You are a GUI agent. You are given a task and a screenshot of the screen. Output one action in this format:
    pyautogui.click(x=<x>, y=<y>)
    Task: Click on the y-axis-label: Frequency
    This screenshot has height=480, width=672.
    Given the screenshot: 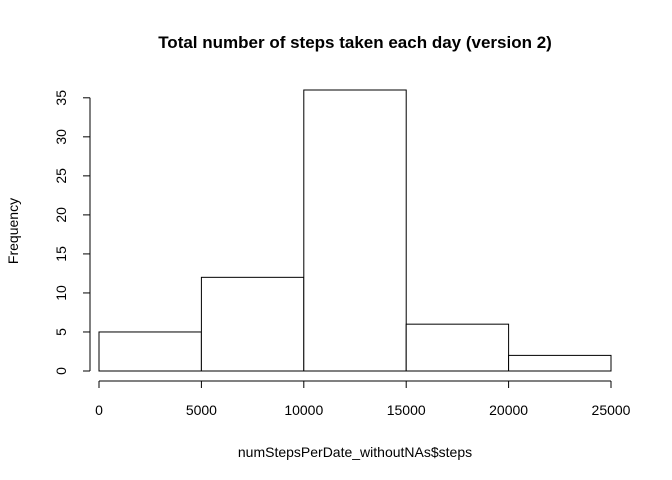 What is the action you would take?
    pyautogui.click(x=13, y=231)
    